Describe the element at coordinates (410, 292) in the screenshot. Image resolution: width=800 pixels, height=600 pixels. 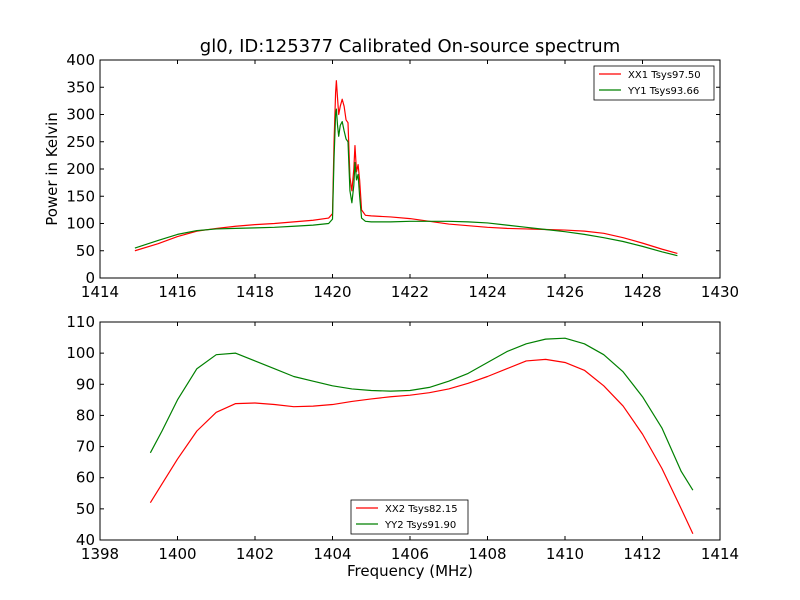
I see `top-x-tick-label: 1422` at that location.